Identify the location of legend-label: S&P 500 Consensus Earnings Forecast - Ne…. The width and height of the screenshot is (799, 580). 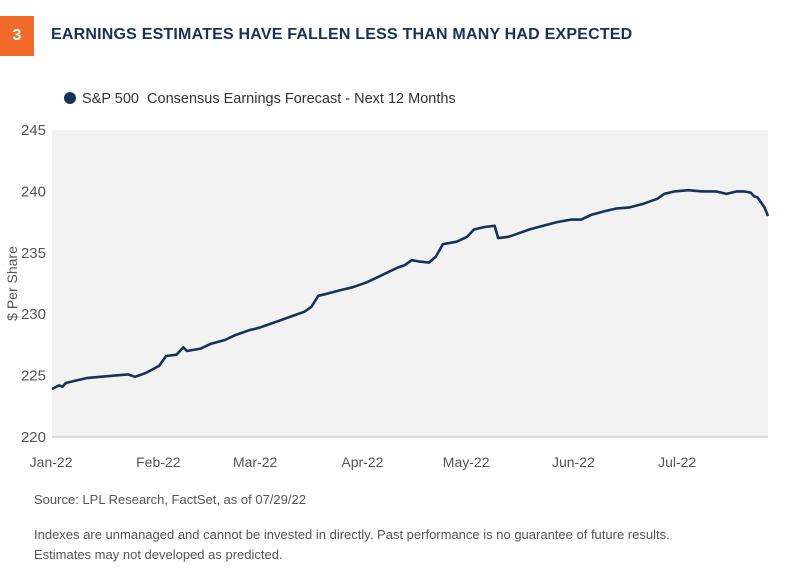
(269, 99).